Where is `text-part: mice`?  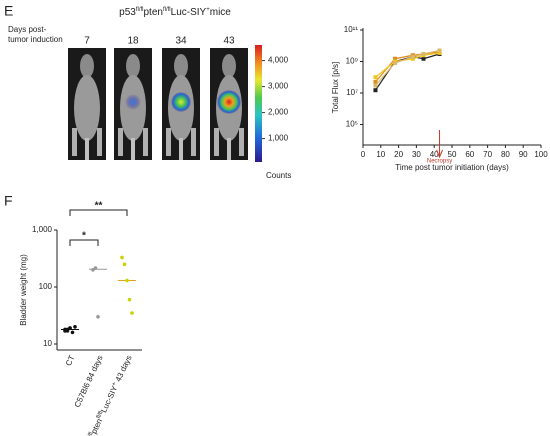 text-part: mice is located at coordinates (221, 12).